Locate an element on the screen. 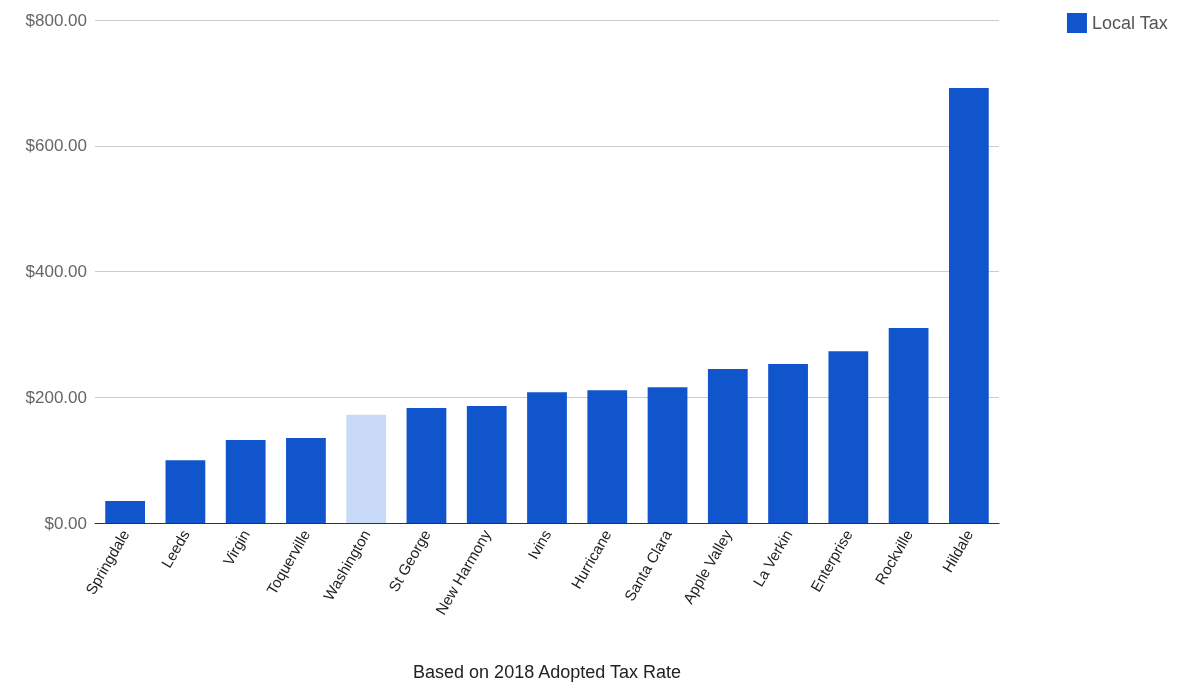 The height and width of the screenshot is (691, 1181). y-tick-label: $400.00 is located at coordinates (56, 271).